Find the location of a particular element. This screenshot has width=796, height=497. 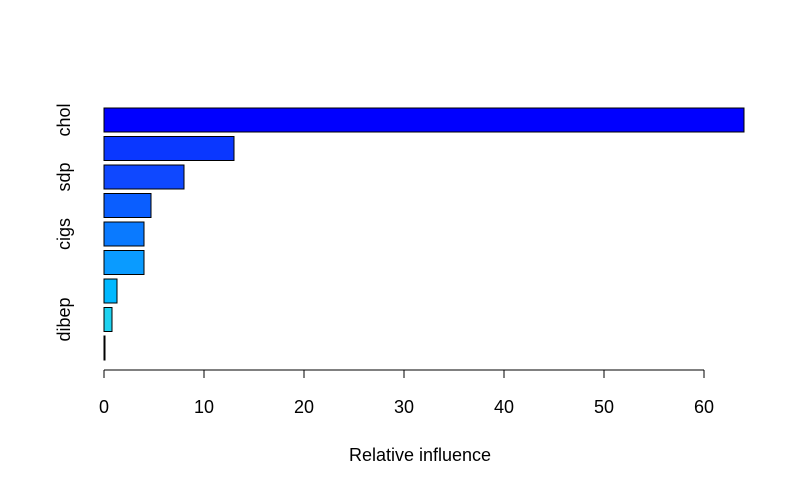

x-tick-label-1: 10 is located at coordinates (204, 407).